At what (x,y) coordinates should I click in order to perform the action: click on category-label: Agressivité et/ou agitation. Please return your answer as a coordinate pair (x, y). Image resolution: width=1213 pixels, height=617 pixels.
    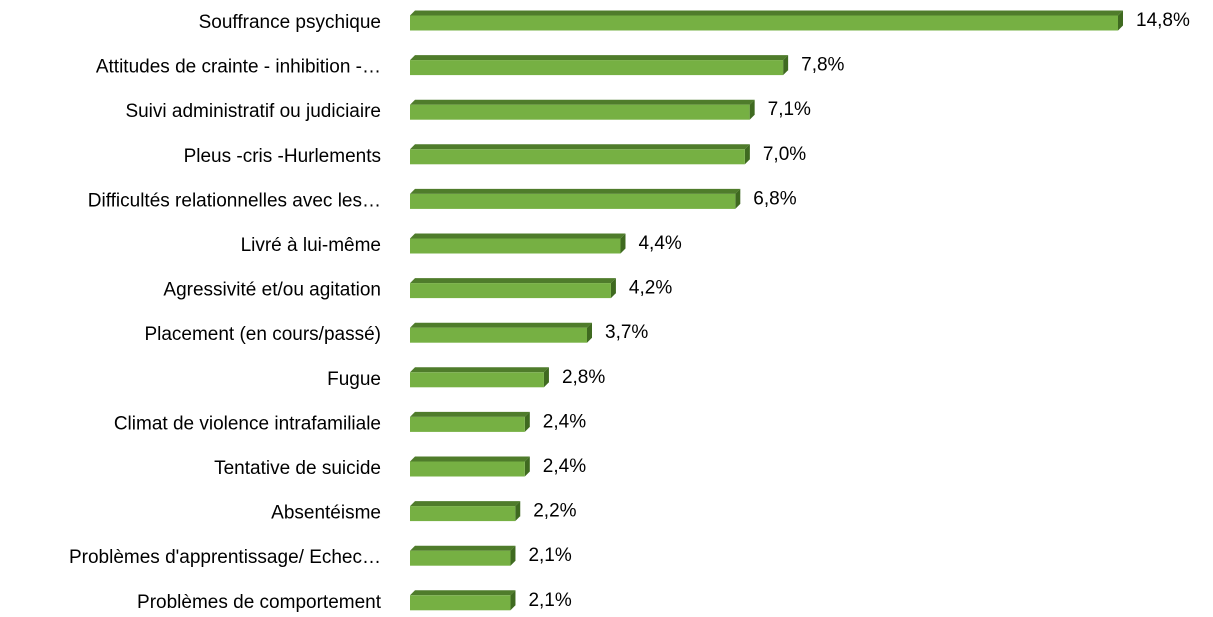
    Looking at the image, I should click on (272, 290).